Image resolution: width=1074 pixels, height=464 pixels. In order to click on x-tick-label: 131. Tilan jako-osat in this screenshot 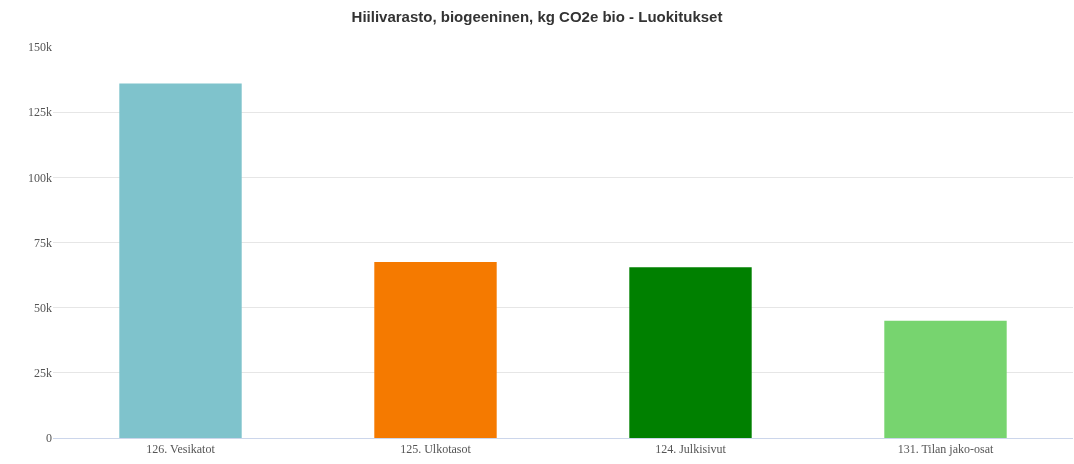, I will do `click(945, 449)`.